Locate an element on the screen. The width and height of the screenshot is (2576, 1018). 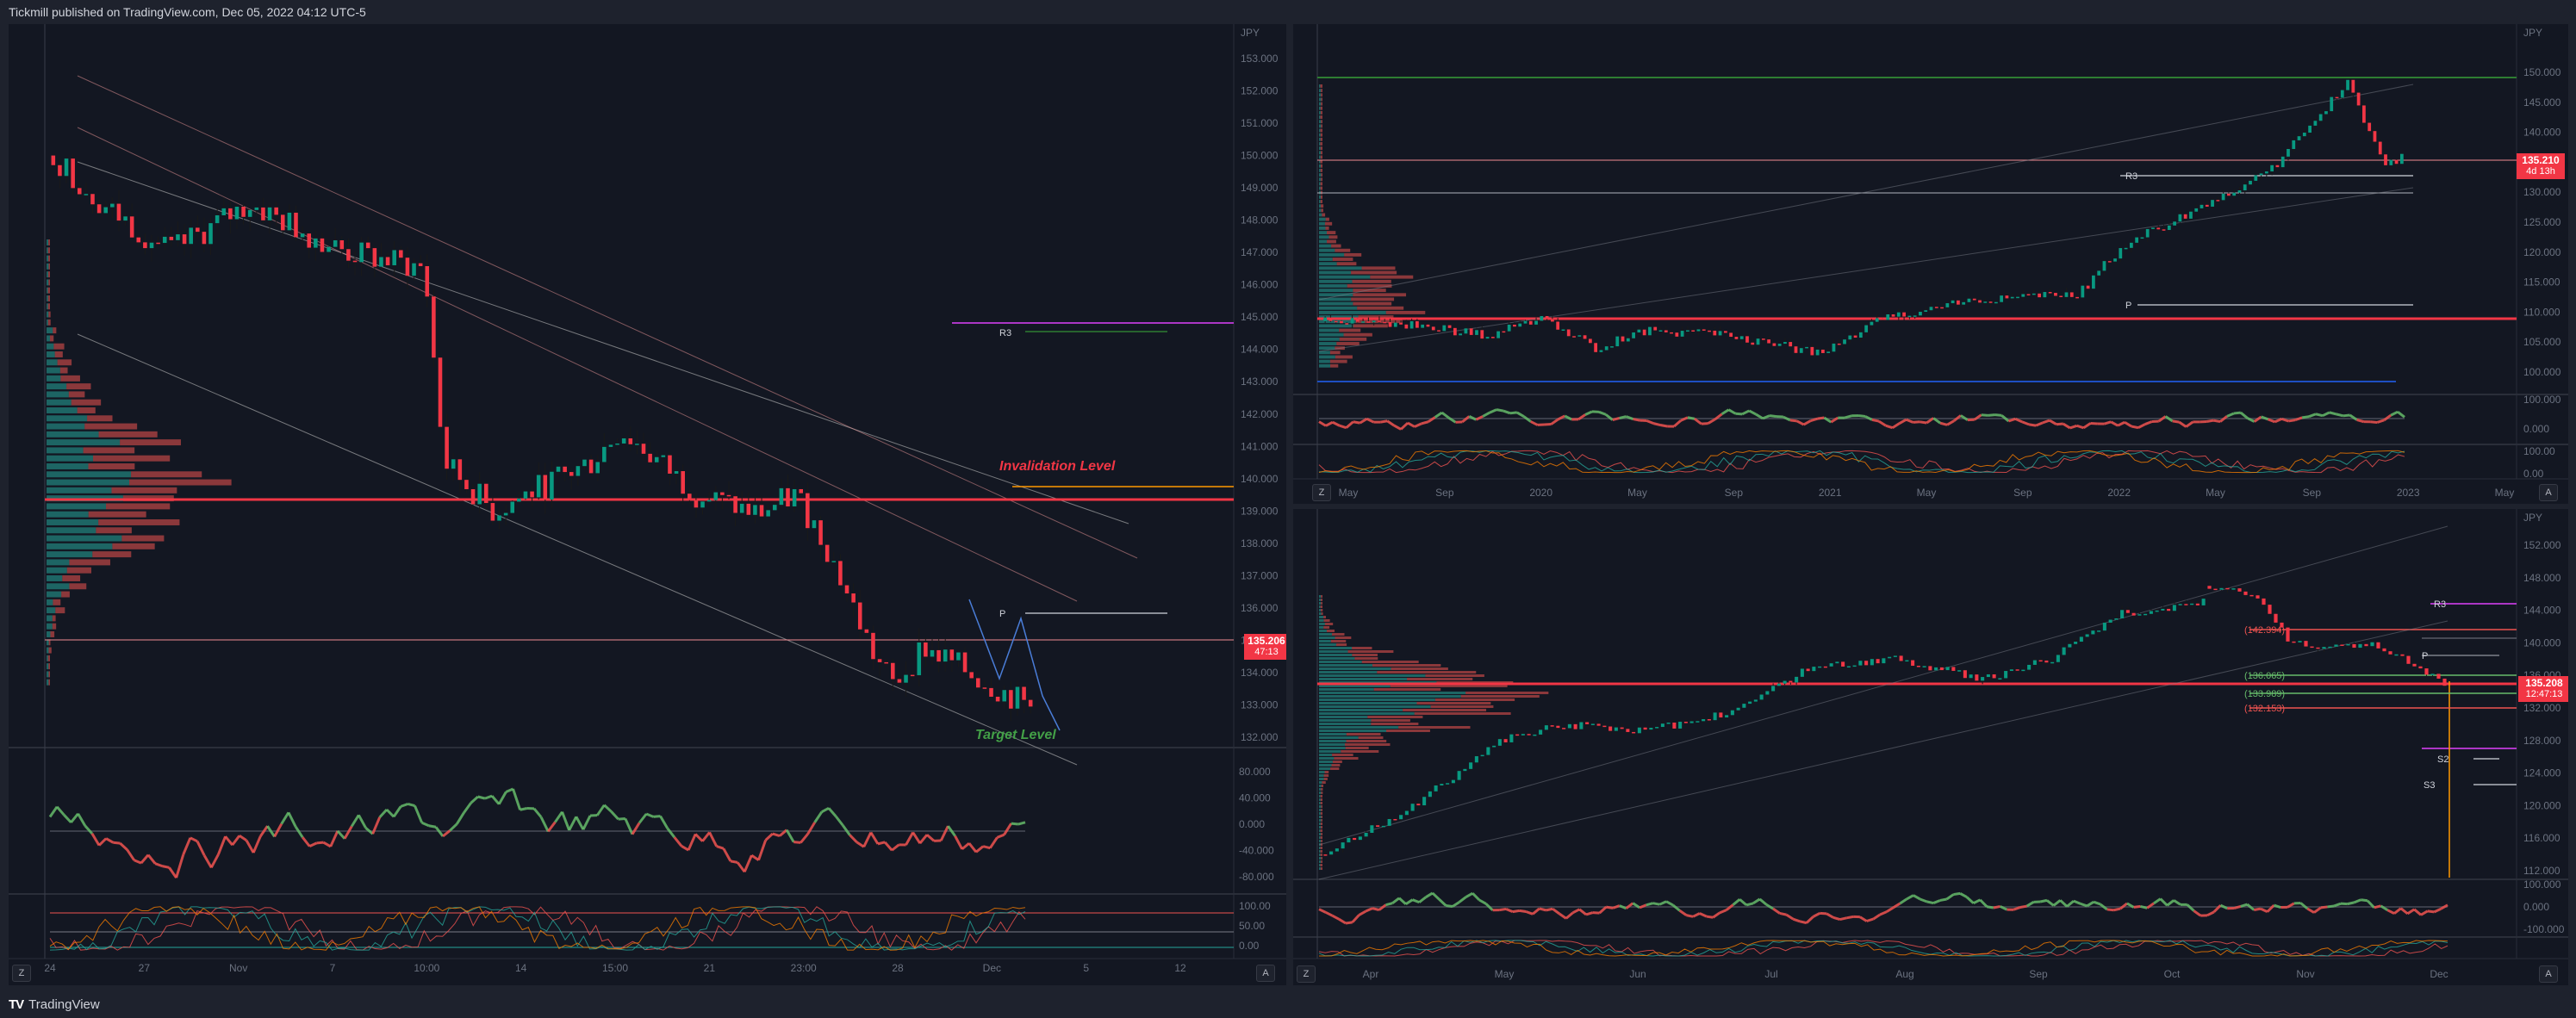
time-tick-label: May is located at coordinates (1927, 493).